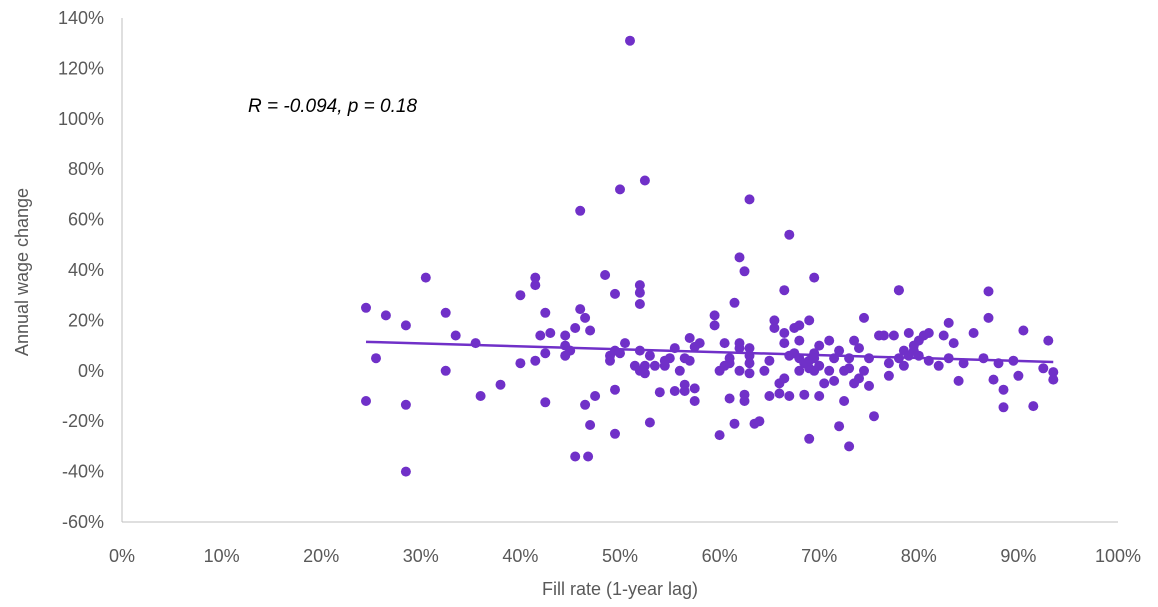 The width and height of the screenshot is (1158, 607). What do you see at coordinates (83, 472) in the screenshot?
I see `y-tick-label: -40%` at bounding box center [83, 472].